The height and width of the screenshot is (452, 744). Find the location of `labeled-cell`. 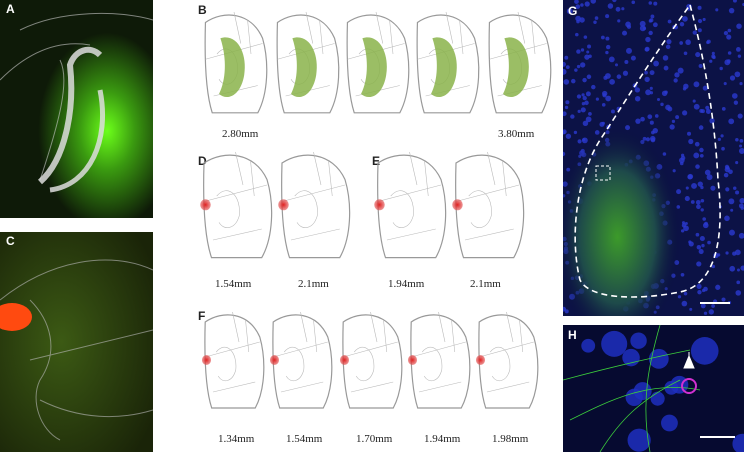

labeled-cell is located at coordinates (689, 386).